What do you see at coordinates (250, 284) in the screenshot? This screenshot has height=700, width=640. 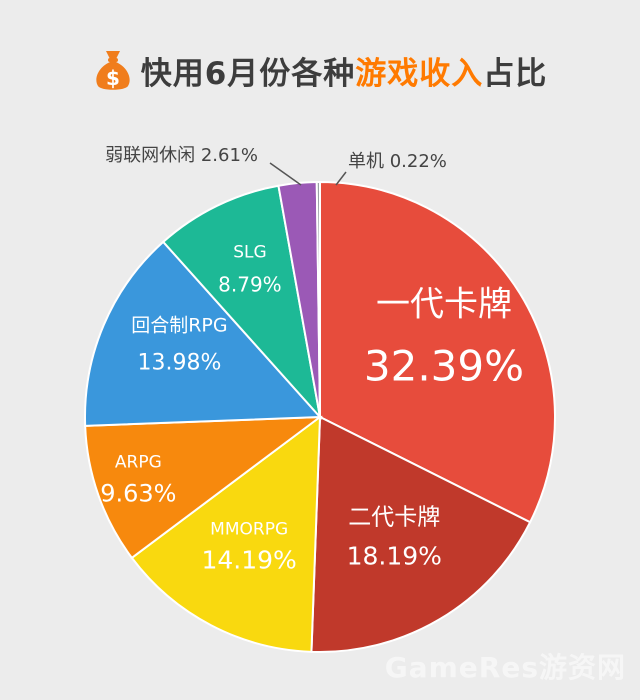 I see `slice-value-label: 8.79%` at bounding box center [250, 284].